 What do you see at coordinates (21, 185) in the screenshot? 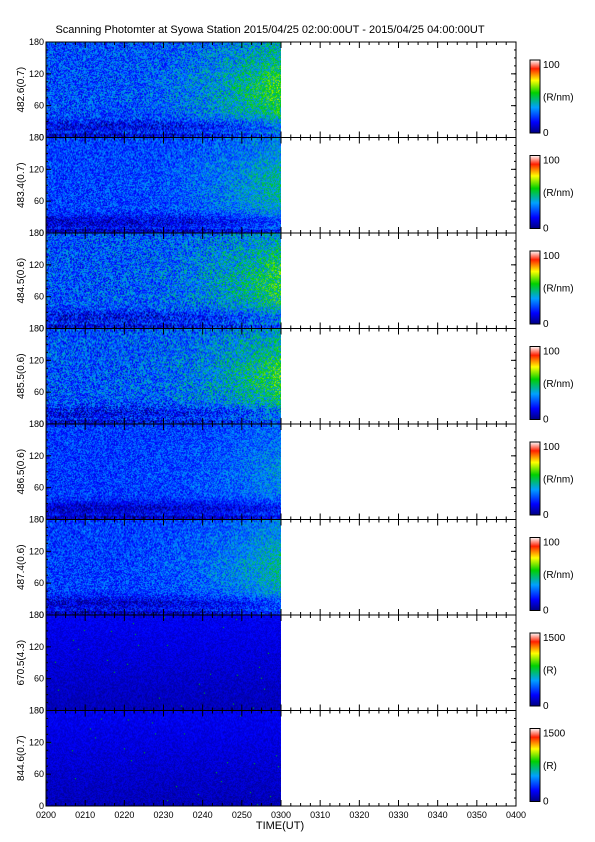
I see `panel-y-label: 483.4(0.7)` at bounding box center [21, 185].